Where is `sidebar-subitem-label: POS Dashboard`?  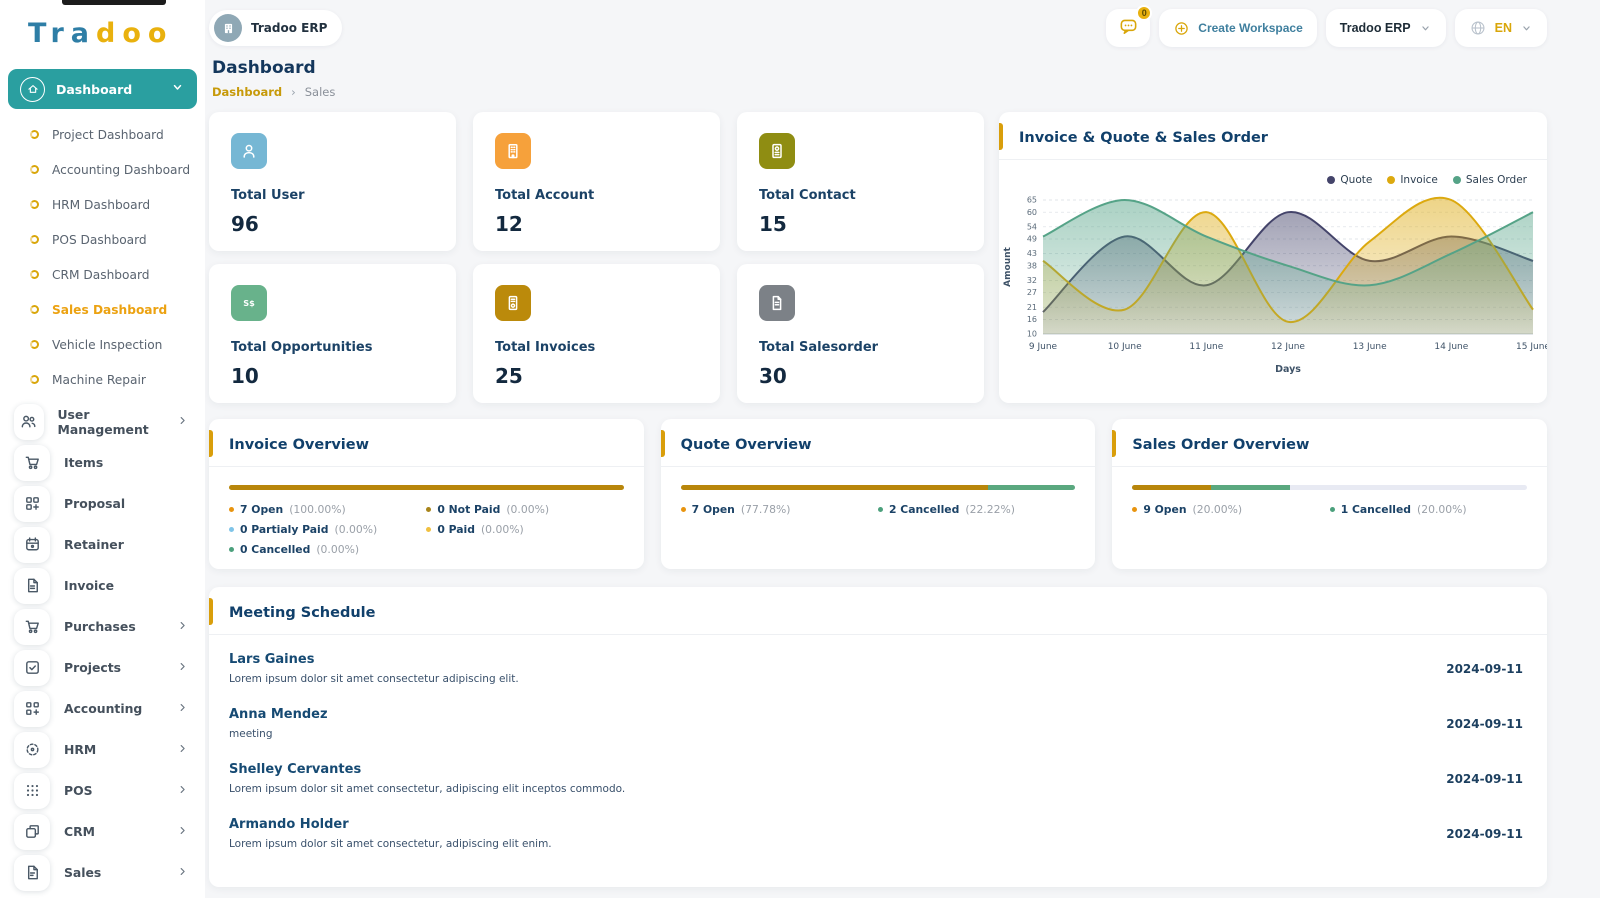 sidebar-subitem-label: POS Dashboard is located at coordinates (99, 239).